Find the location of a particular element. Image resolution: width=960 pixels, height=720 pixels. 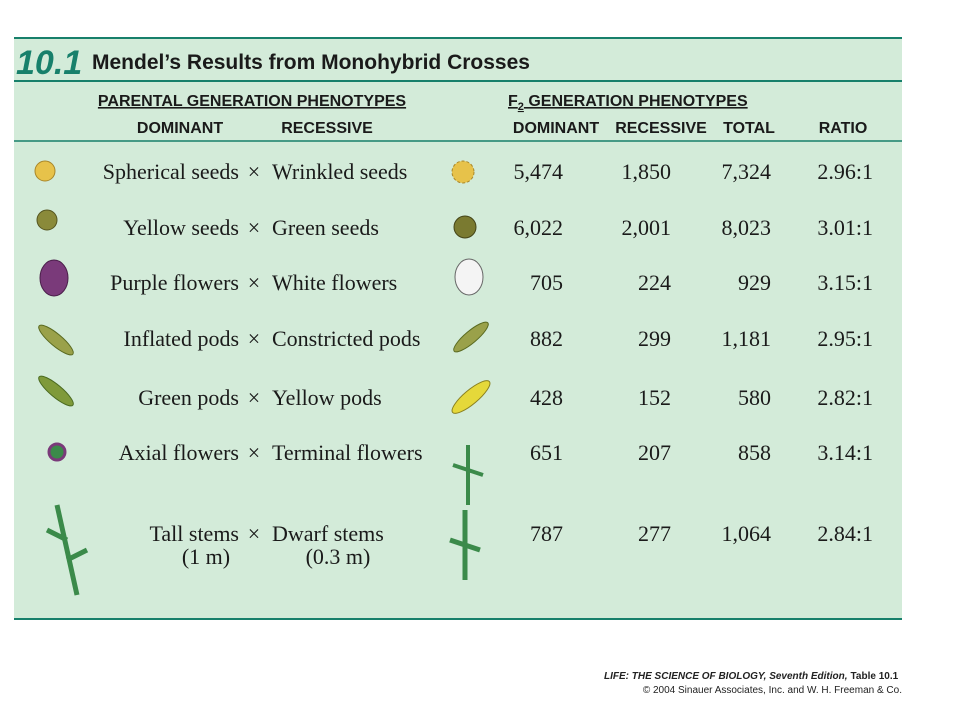

recessive-phenotype: Wrinkled seeds is located at coordinates (339, 171).